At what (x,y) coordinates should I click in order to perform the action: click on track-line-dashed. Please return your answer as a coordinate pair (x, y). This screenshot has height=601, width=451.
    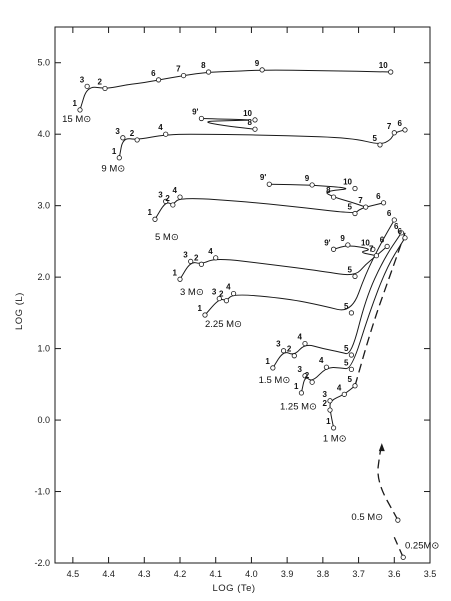
    Looking at the image, I should click on (388, 482).